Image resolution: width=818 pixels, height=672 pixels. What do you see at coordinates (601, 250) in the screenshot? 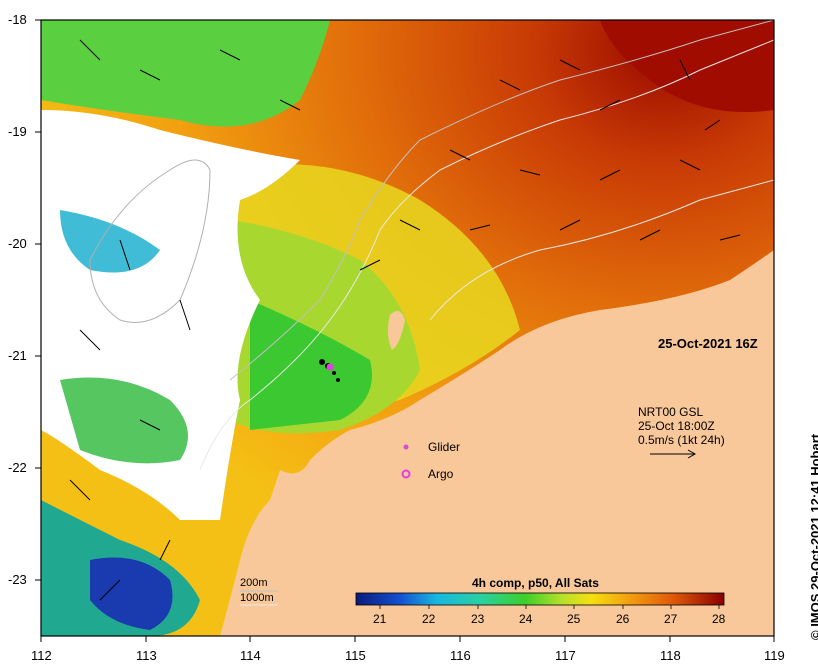
I see `contour-offshore` at bounding box center [601, 250].